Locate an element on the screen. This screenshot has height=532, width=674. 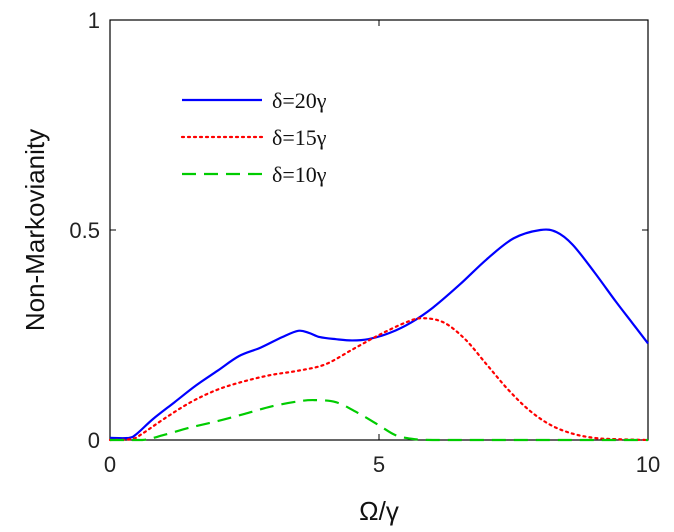
legend-label-2: δ=10γ is located at coordinates (299, 174).